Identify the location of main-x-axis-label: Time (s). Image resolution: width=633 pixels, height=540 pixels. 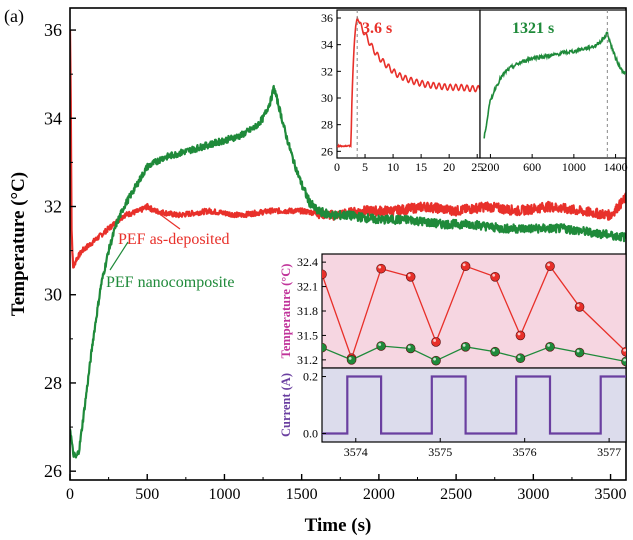
(338, 525).